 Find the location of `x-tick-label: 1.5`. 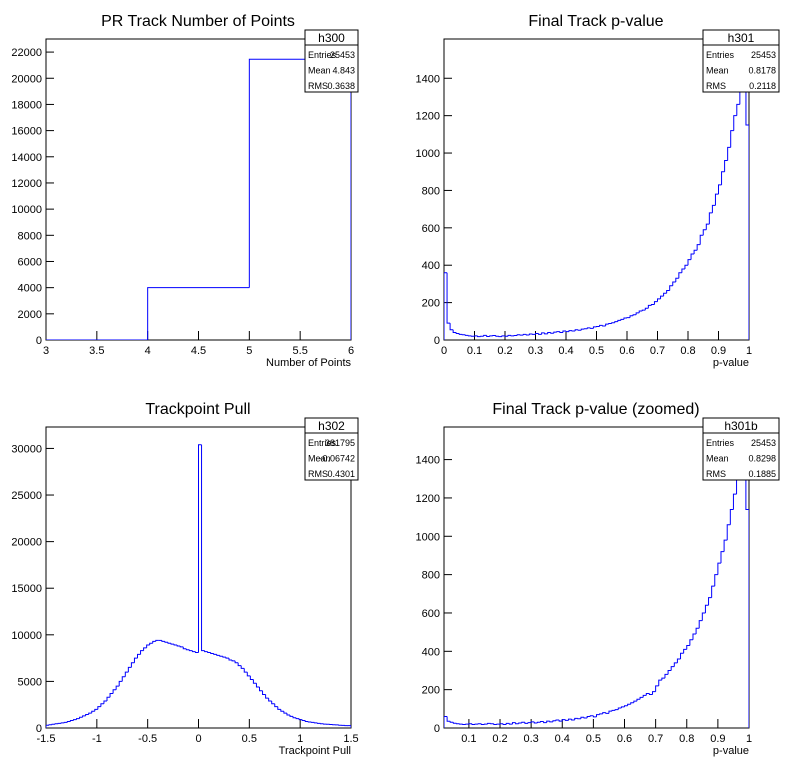

x-tick-label: 1.5 is located at coordinates (350, 739).